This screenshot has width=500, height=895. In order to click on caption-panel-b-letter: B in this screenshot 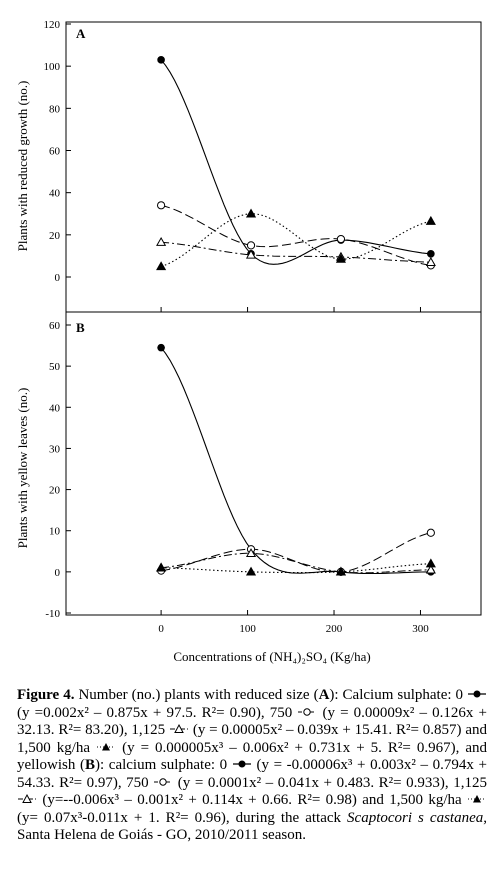, I will do `click(89, 765)`.